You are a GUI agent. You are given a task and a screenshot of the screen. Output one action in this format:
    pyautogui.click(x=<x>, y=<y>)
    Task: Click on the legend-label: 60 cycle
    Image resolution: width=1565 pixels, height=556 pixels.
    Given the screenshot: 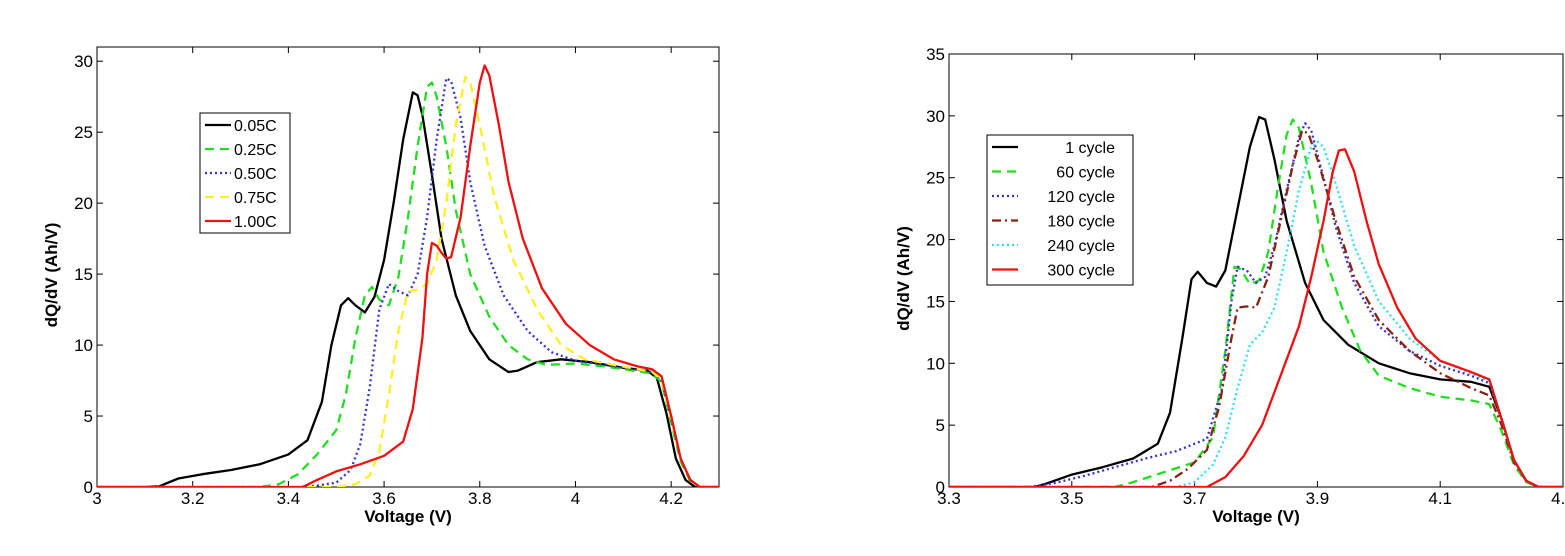 What is the action you would take?
    pyautogui.click(x=1085, y=173)
    